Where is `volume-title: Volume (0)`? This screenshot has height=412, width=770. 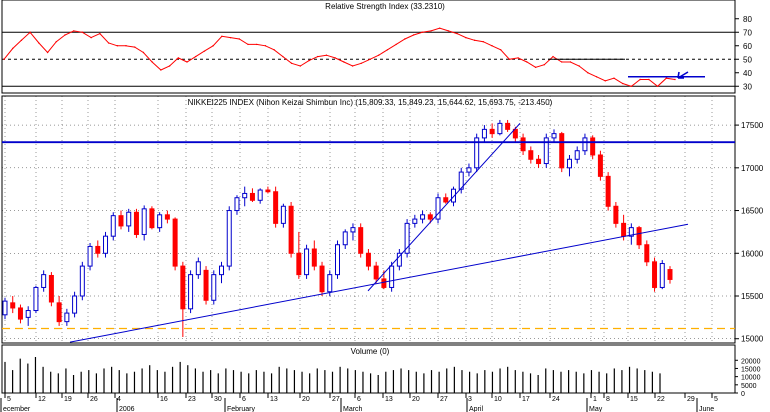 volume-title: Volume (0) is located at coordinates (370, 351).